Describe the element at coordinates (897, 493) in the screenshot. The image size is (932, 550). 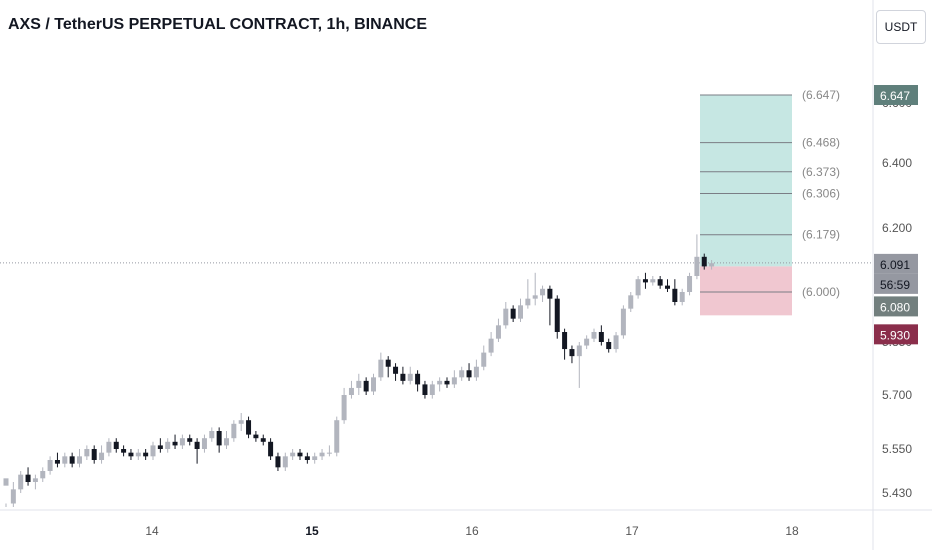
I see `y-tick-label: 5.430` at that location.